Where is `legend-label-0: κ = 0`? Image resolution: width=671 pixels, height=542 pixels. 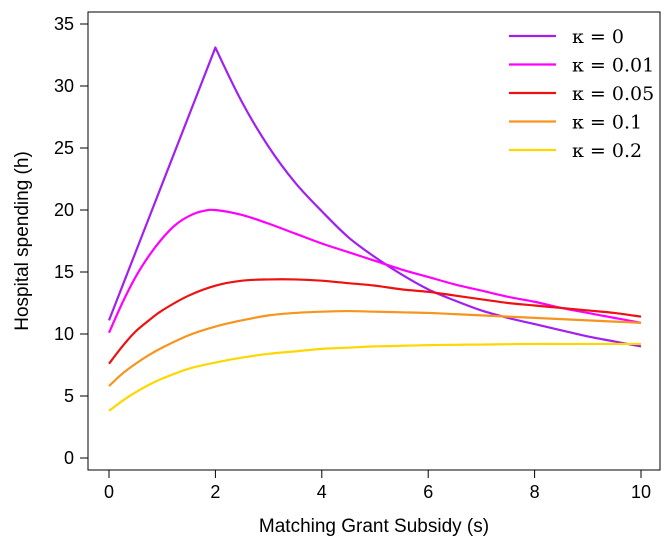
legend-label-0: κ = 0 is located at coordinates (598, 37).